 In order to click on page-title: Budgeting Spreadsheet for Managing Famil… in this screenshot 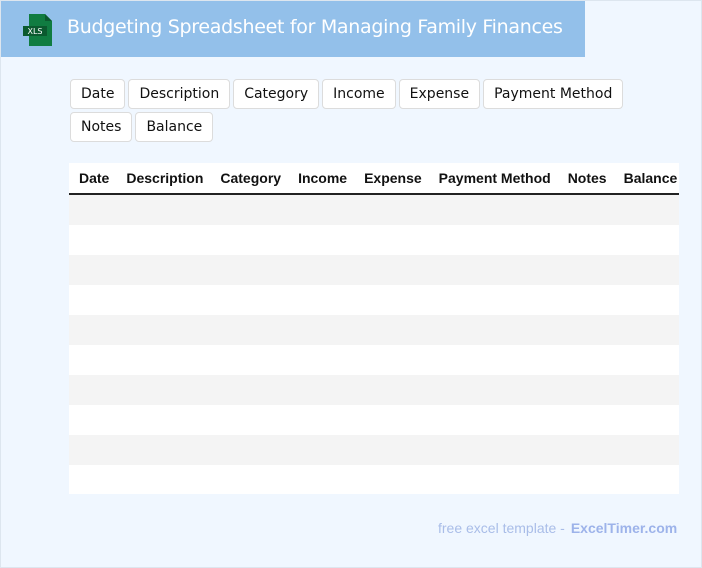, I will do `click(315, 27)`.